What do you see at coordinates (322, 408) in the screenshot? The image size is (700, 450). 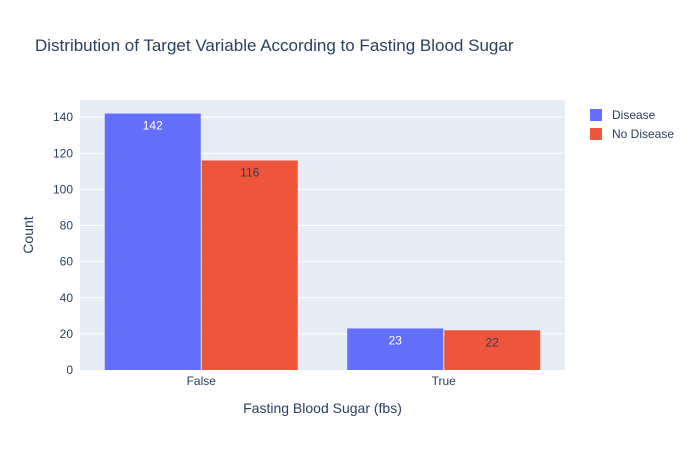 I see `x-axis-title: Fasting Blood Sugar (fbs)` at bounding box center [322, 408].